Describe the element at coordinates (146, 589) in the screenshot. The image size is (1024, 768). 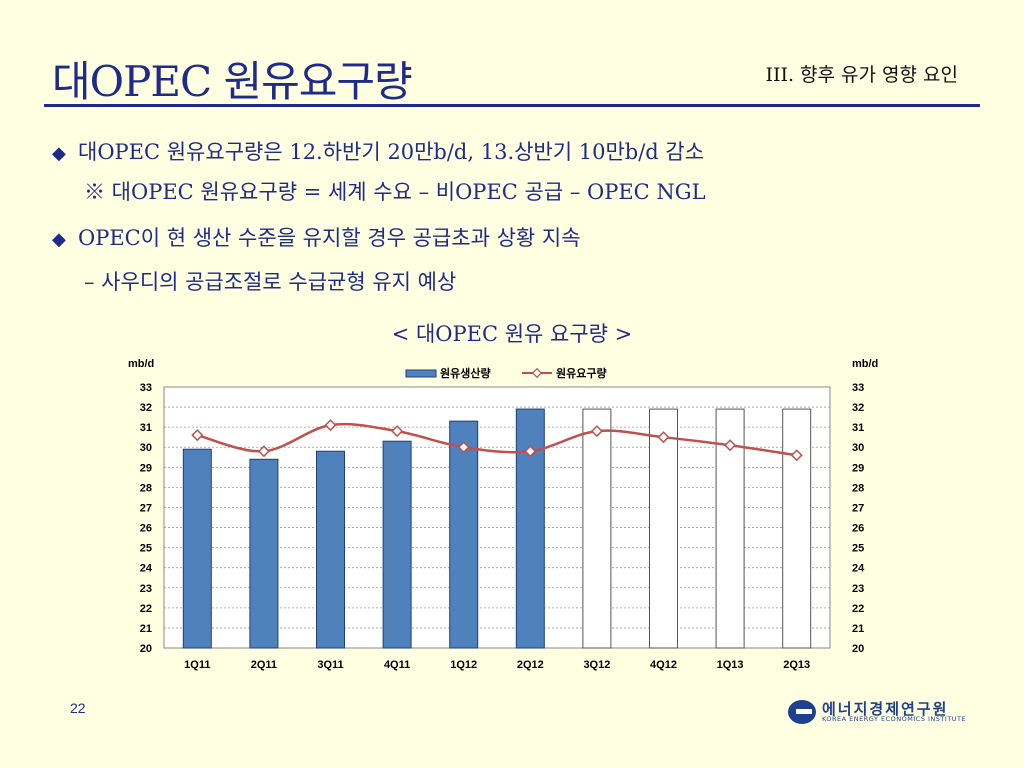
I see `y-tick-label-left: 23` at that location.